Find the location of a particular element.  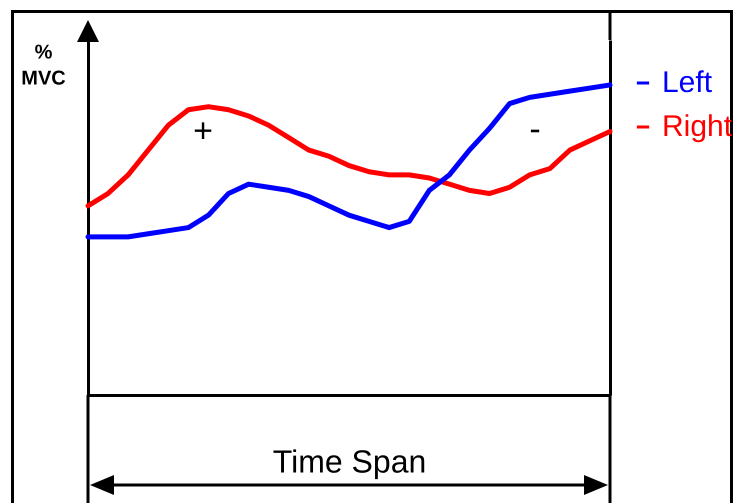

x-axis-title: Time Span is located at coordinates (349, 462).